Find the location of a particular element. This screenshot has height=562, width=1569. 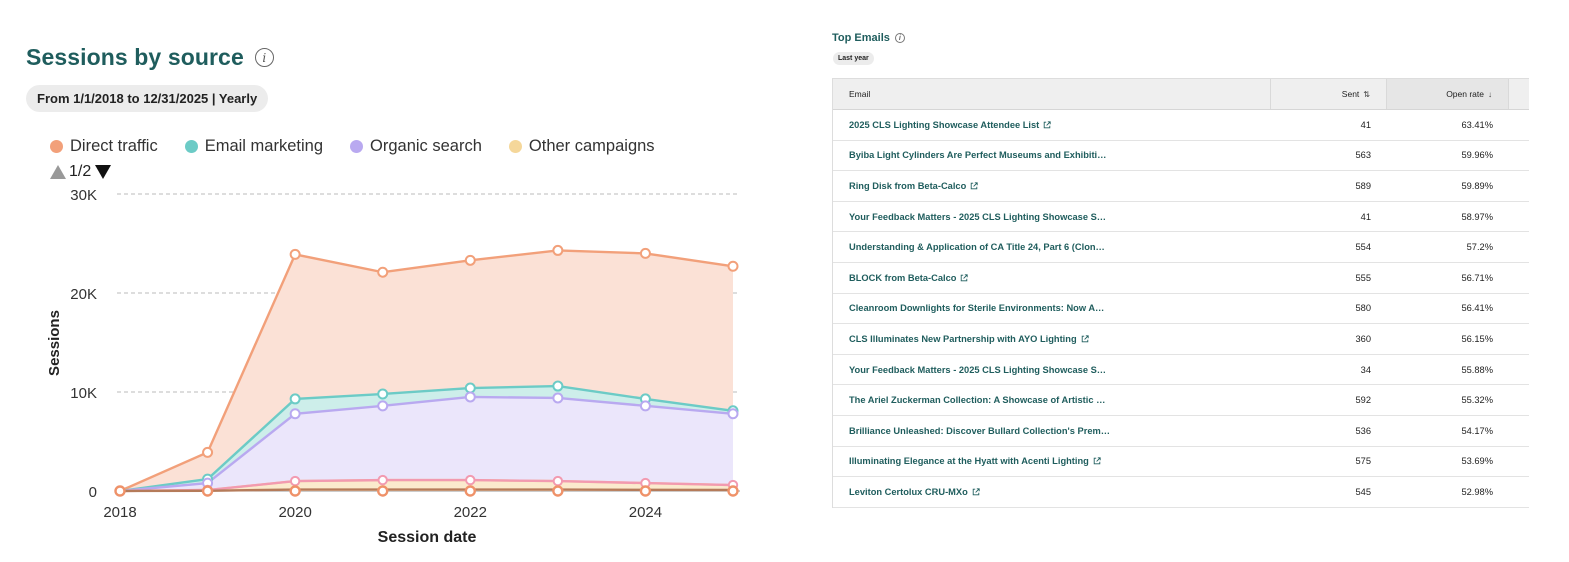

x-tick-label: 2020 is located at coordinates (294, 512).